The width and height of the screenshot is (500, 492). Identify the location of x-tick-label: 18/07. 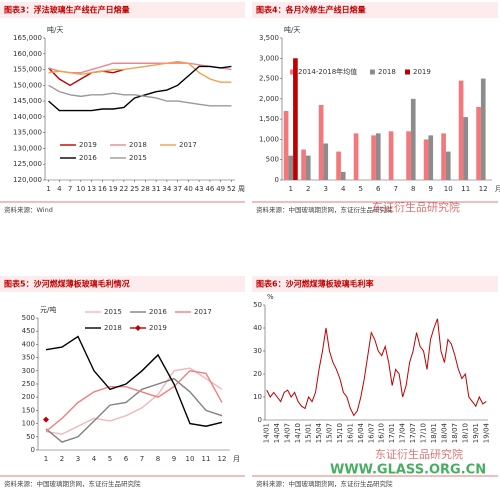
(455, 433).